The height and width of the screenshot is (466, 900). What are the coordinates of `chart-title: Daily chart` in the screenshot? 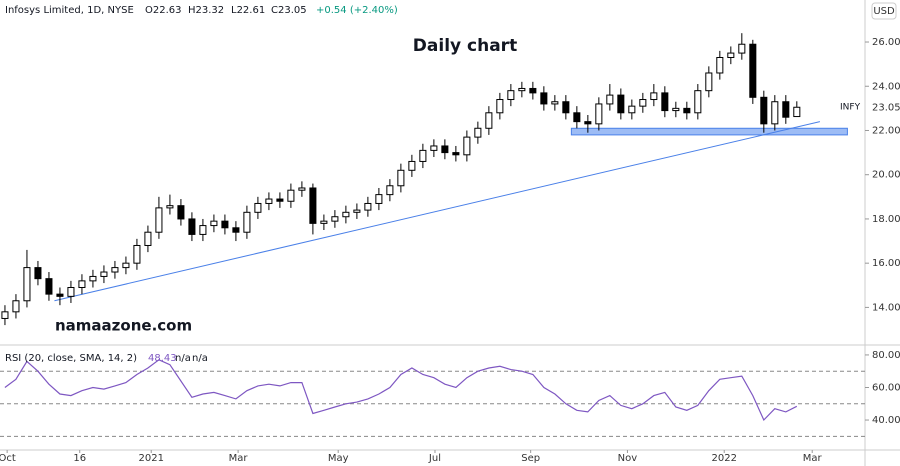 It's located at (465, 46).